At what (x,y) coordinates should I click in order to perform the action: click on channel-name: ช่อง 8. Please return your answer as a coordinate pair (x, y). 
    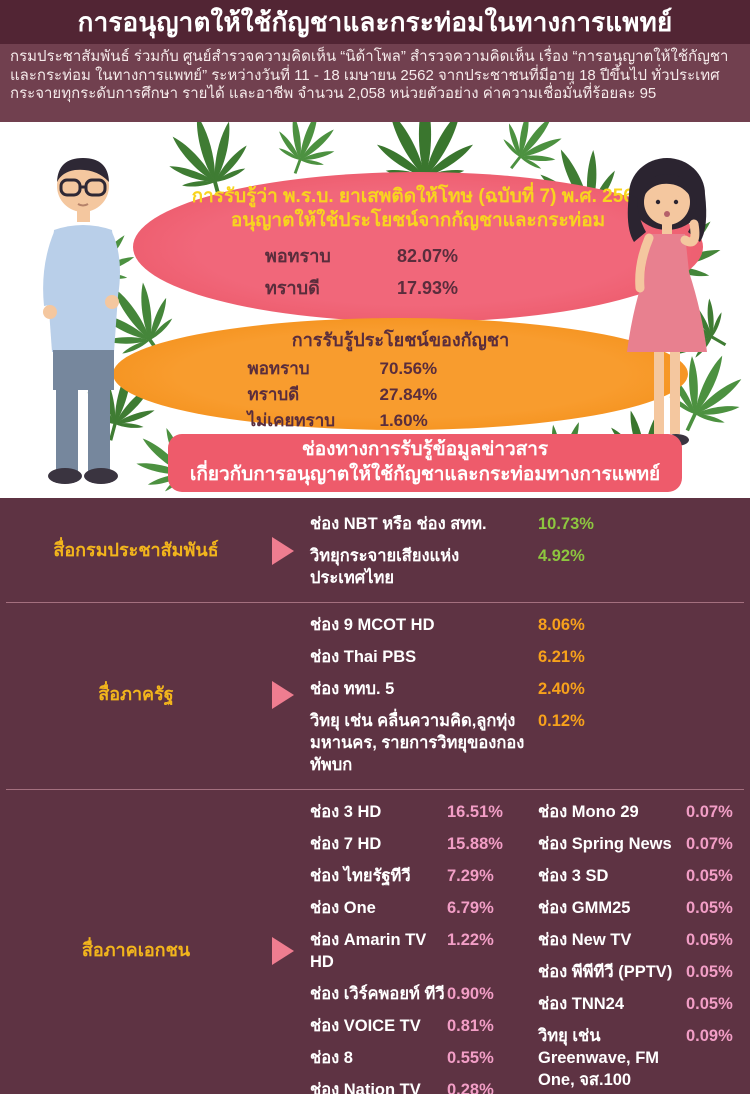
    Looking at the image, I should click on (331, 1058).